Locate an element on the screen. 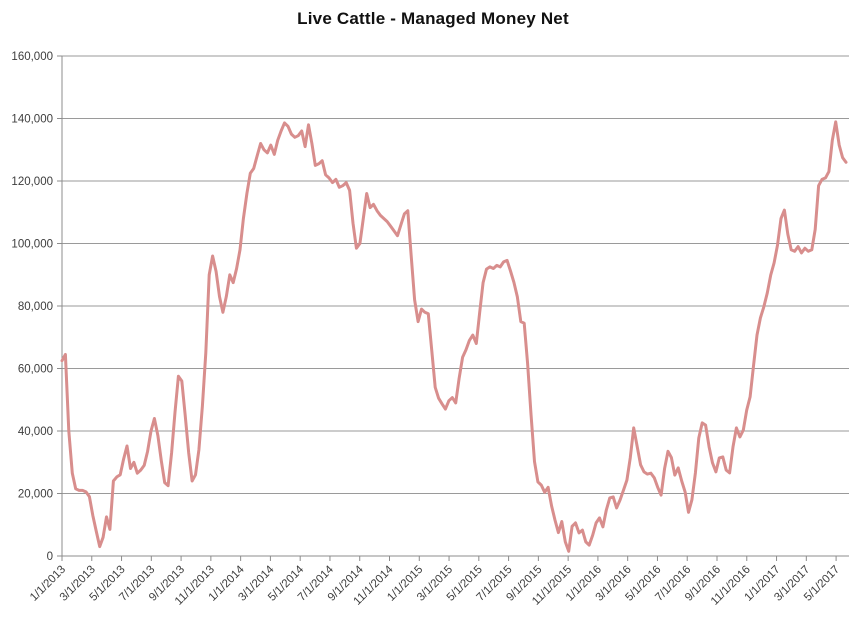  y-tick-label: 60,000 is located at coordinates (35, 370).